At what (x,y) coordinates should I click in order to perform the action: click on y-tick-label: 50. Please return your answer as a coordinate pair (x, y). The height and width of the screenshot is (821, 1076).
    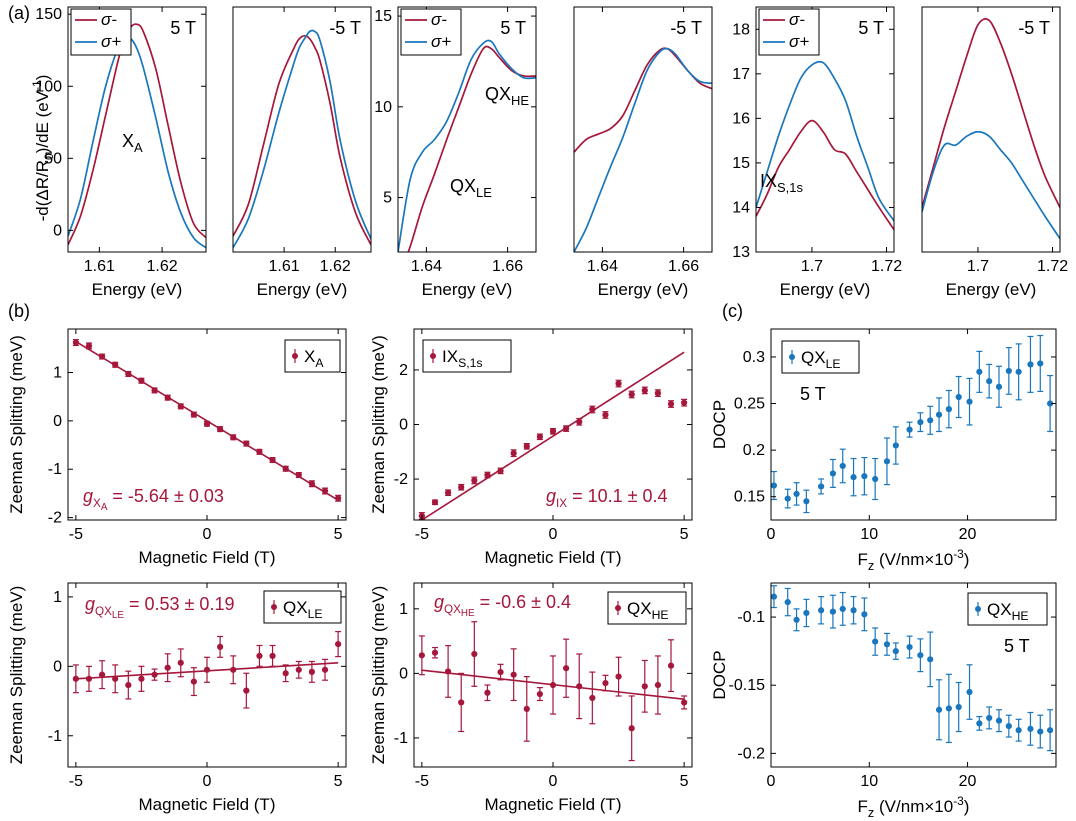
    Looking at the image, I should click on (53, 158).